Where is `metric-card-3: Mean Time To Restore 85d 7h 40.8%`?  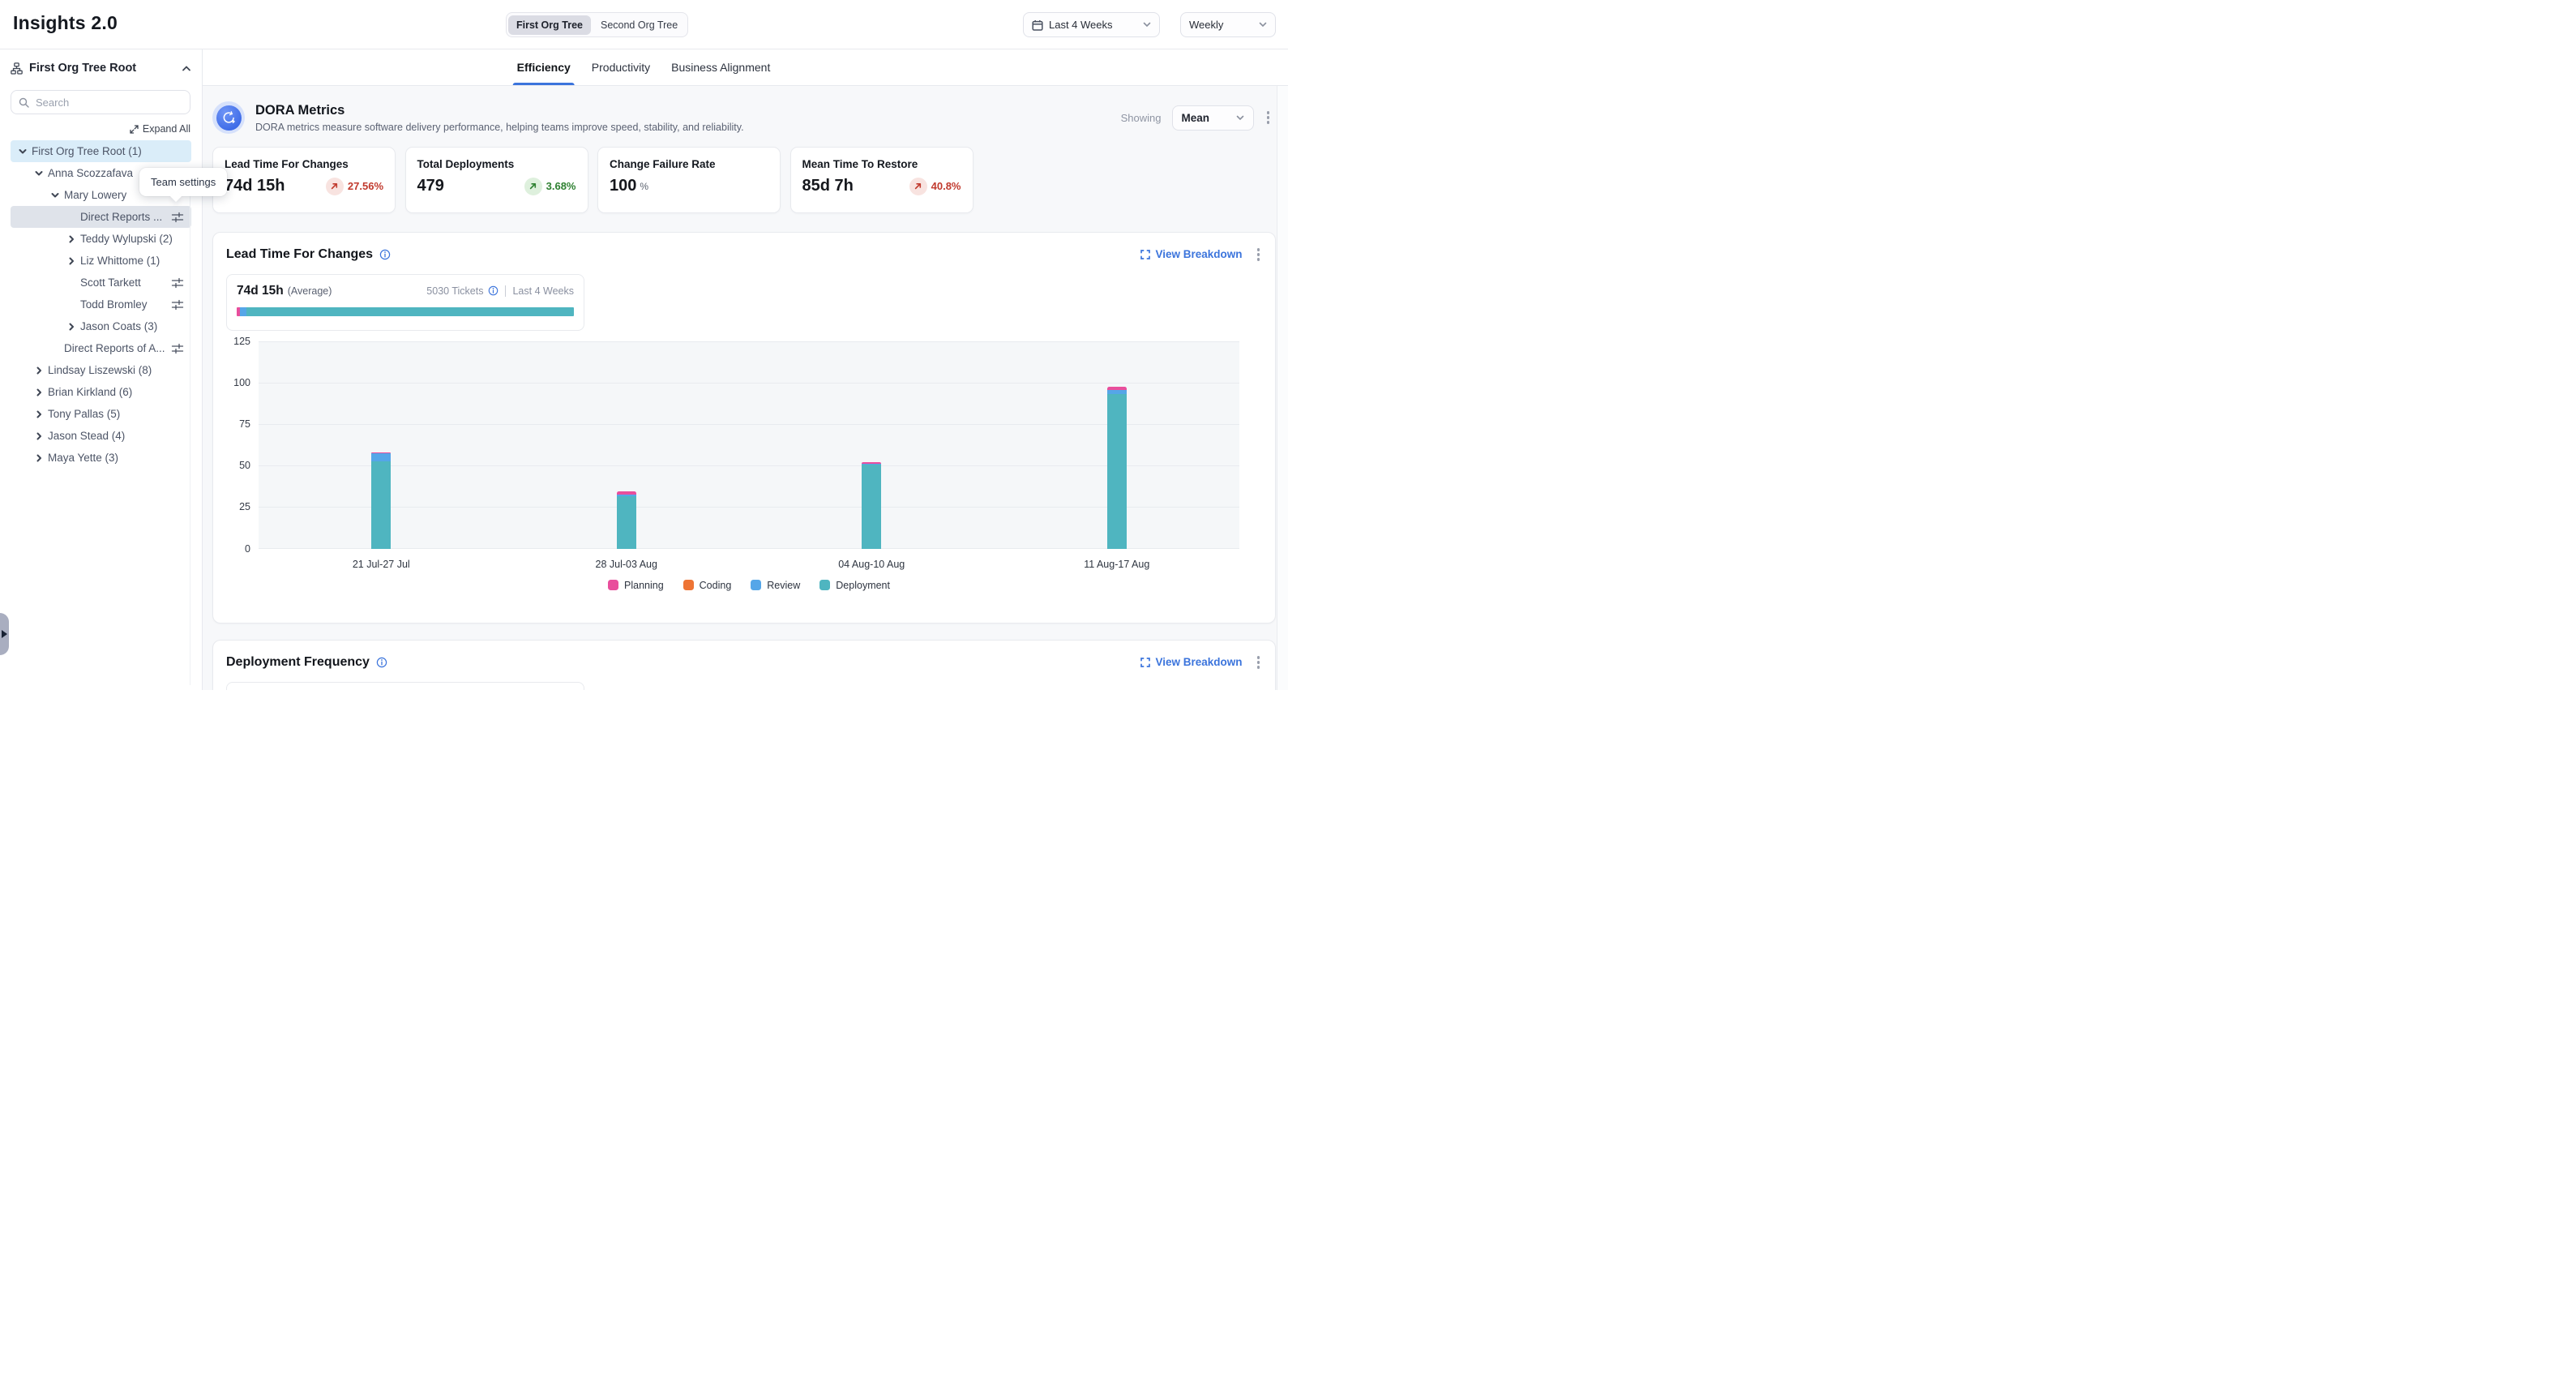 metric-card-3: Mean Time To Restore 85d 7h 40.8% is located at coordinates (881, 180).